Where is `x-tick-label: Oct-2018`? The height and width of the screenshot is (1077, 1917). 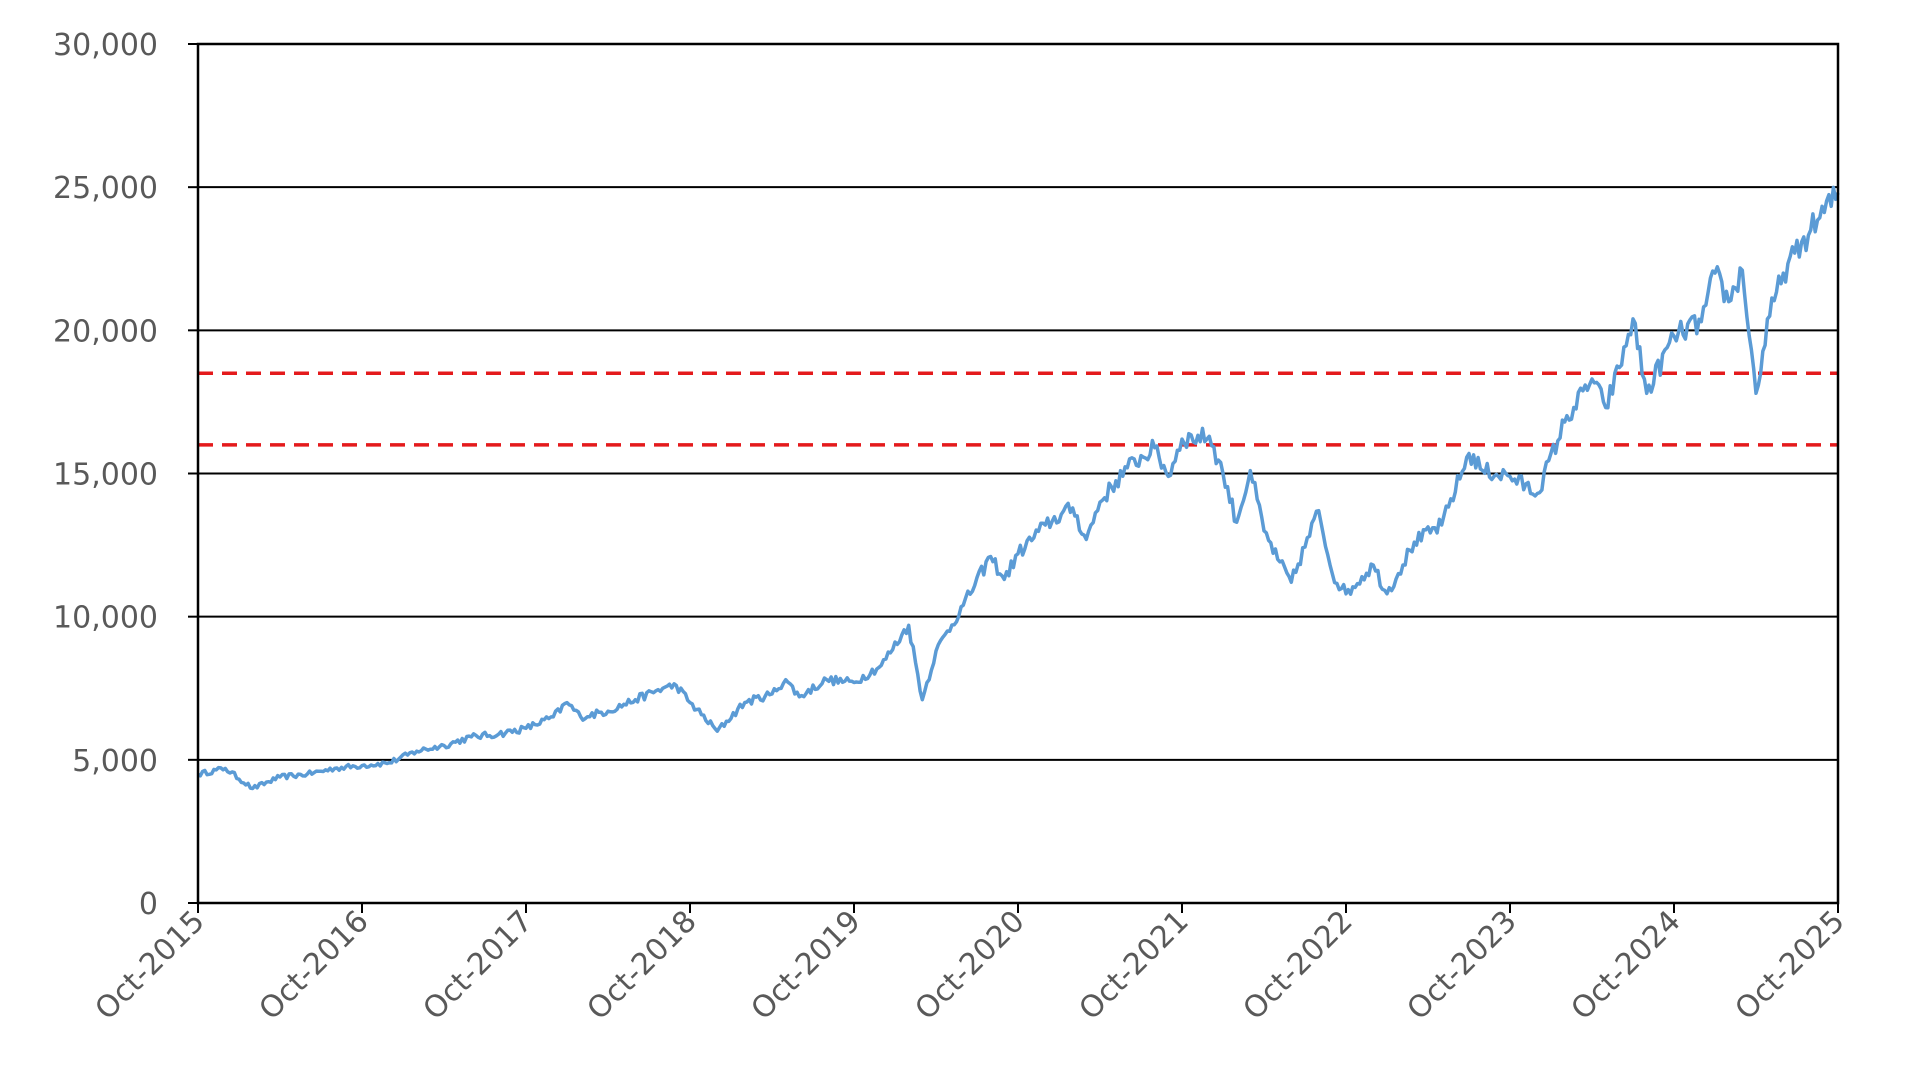
x-tick-label: Oct-2018 is located at coordinates (642, 965).